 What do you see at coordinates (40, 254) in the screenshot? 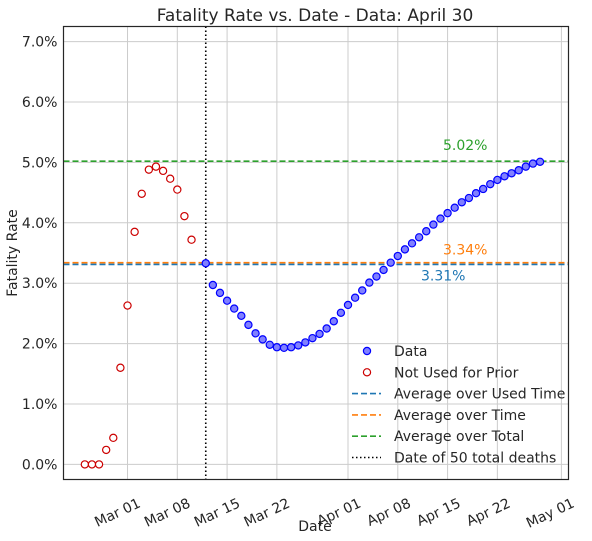
I see `y-tick-labels: 0.0% 1.0% 2.0% 3.0% 4.0% 5.0% 6.0% 7.0%` at bounding box center [40, 254].